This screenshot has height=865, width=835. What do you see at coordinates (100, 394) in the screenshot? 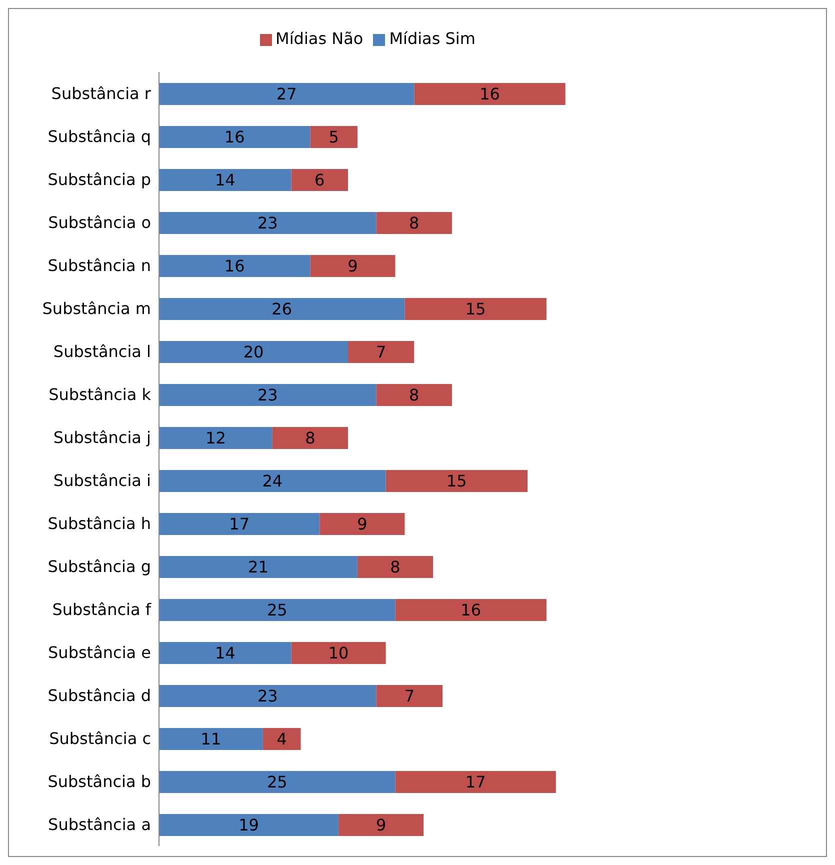
I see `y-tick-label: Substância k` at bounding box center [100, 394].